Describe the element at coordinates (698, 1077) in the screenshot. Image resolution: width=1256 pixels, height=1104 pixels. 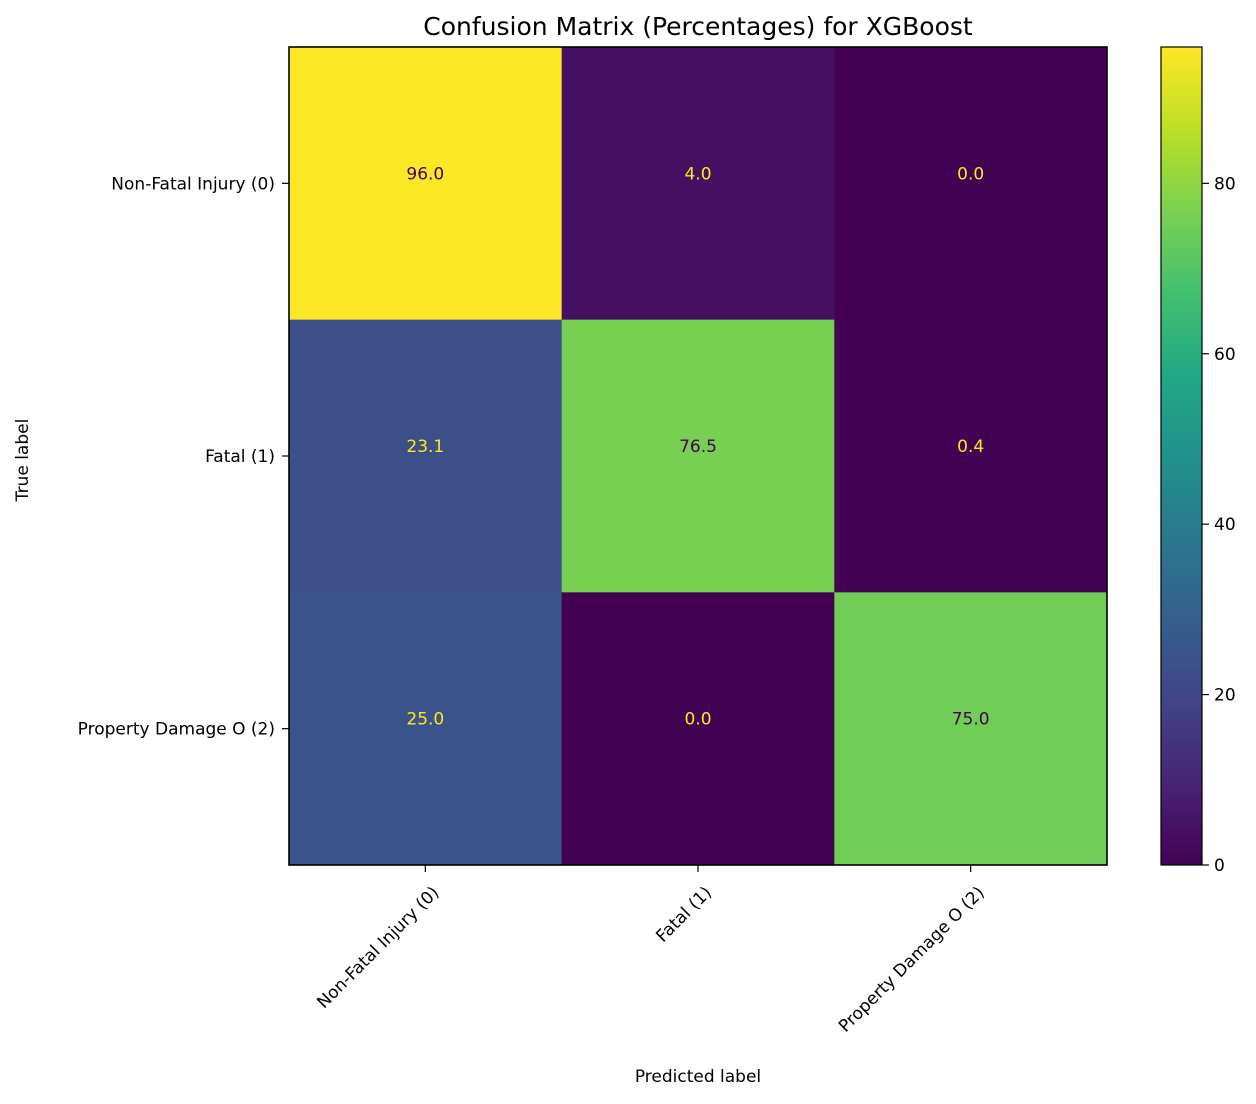
I see `x-axis-label: Predicted label` at that location.